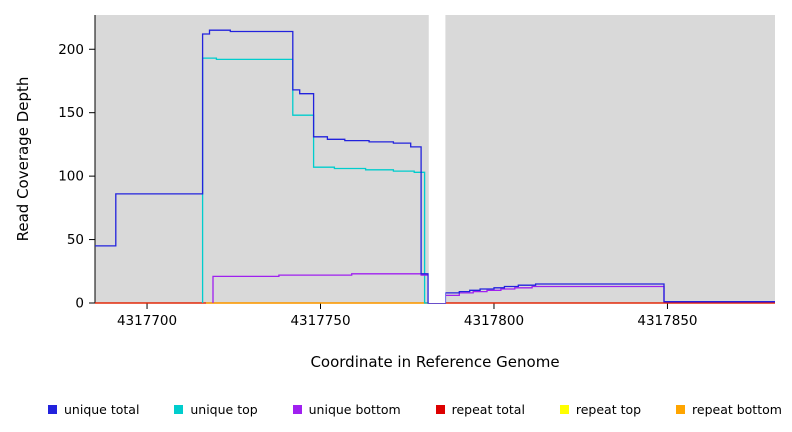 This screenshot has height=432, width=792. What do you see at coordinates (297, 409) in the screenshot?
I see `unique-bottom-swatch-icon` at bounding box center [297, 409].